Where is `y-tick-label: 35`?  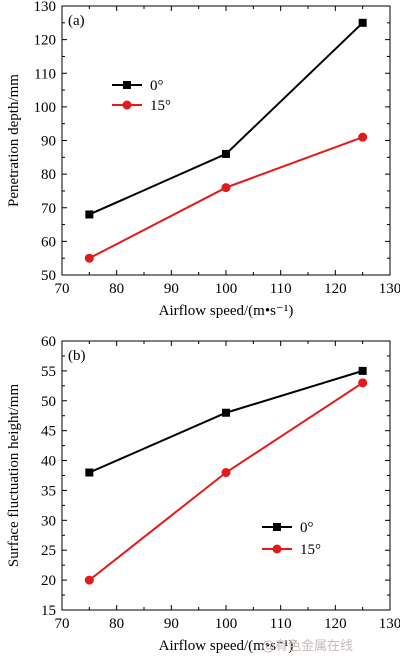 y-tick-label: 35 is located at coordinates (48, 491).